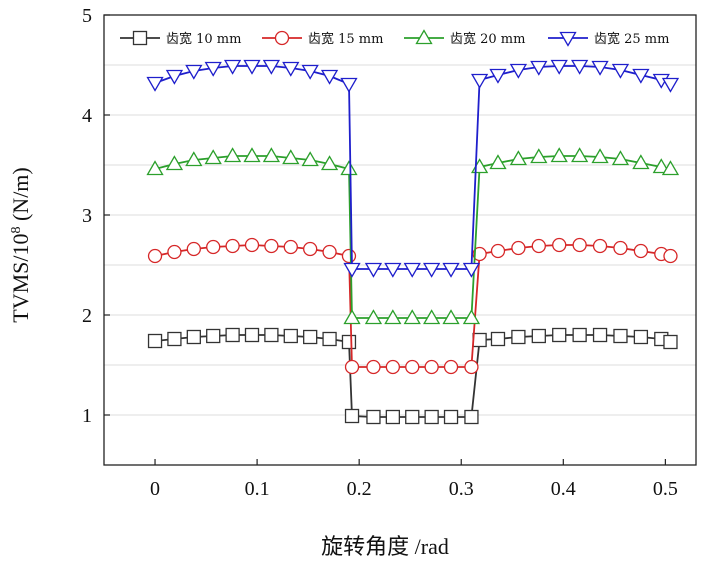  I want to click on y-axis-title-unit: (N/m), so click(20, 196).